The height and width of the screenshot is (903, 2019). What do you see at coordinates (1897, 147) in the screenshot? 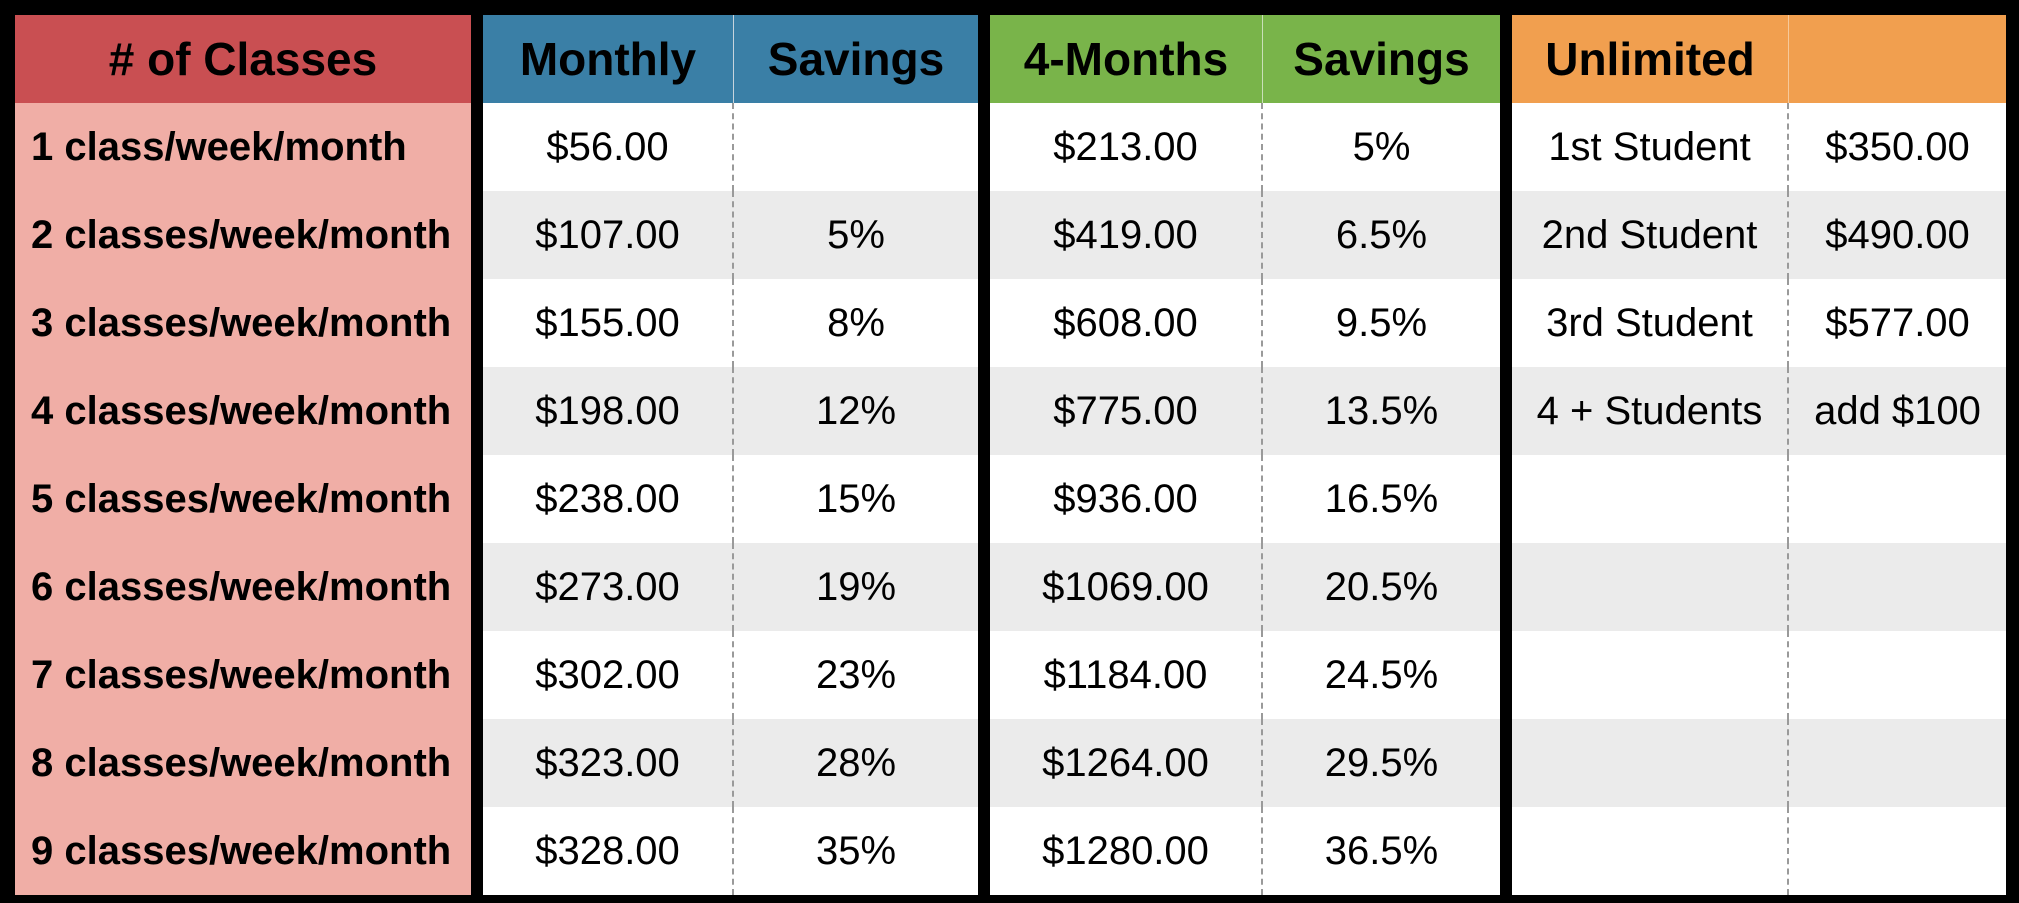
I see `cell-unlimited-price: $350.00` at bounding box center [1897, 147].